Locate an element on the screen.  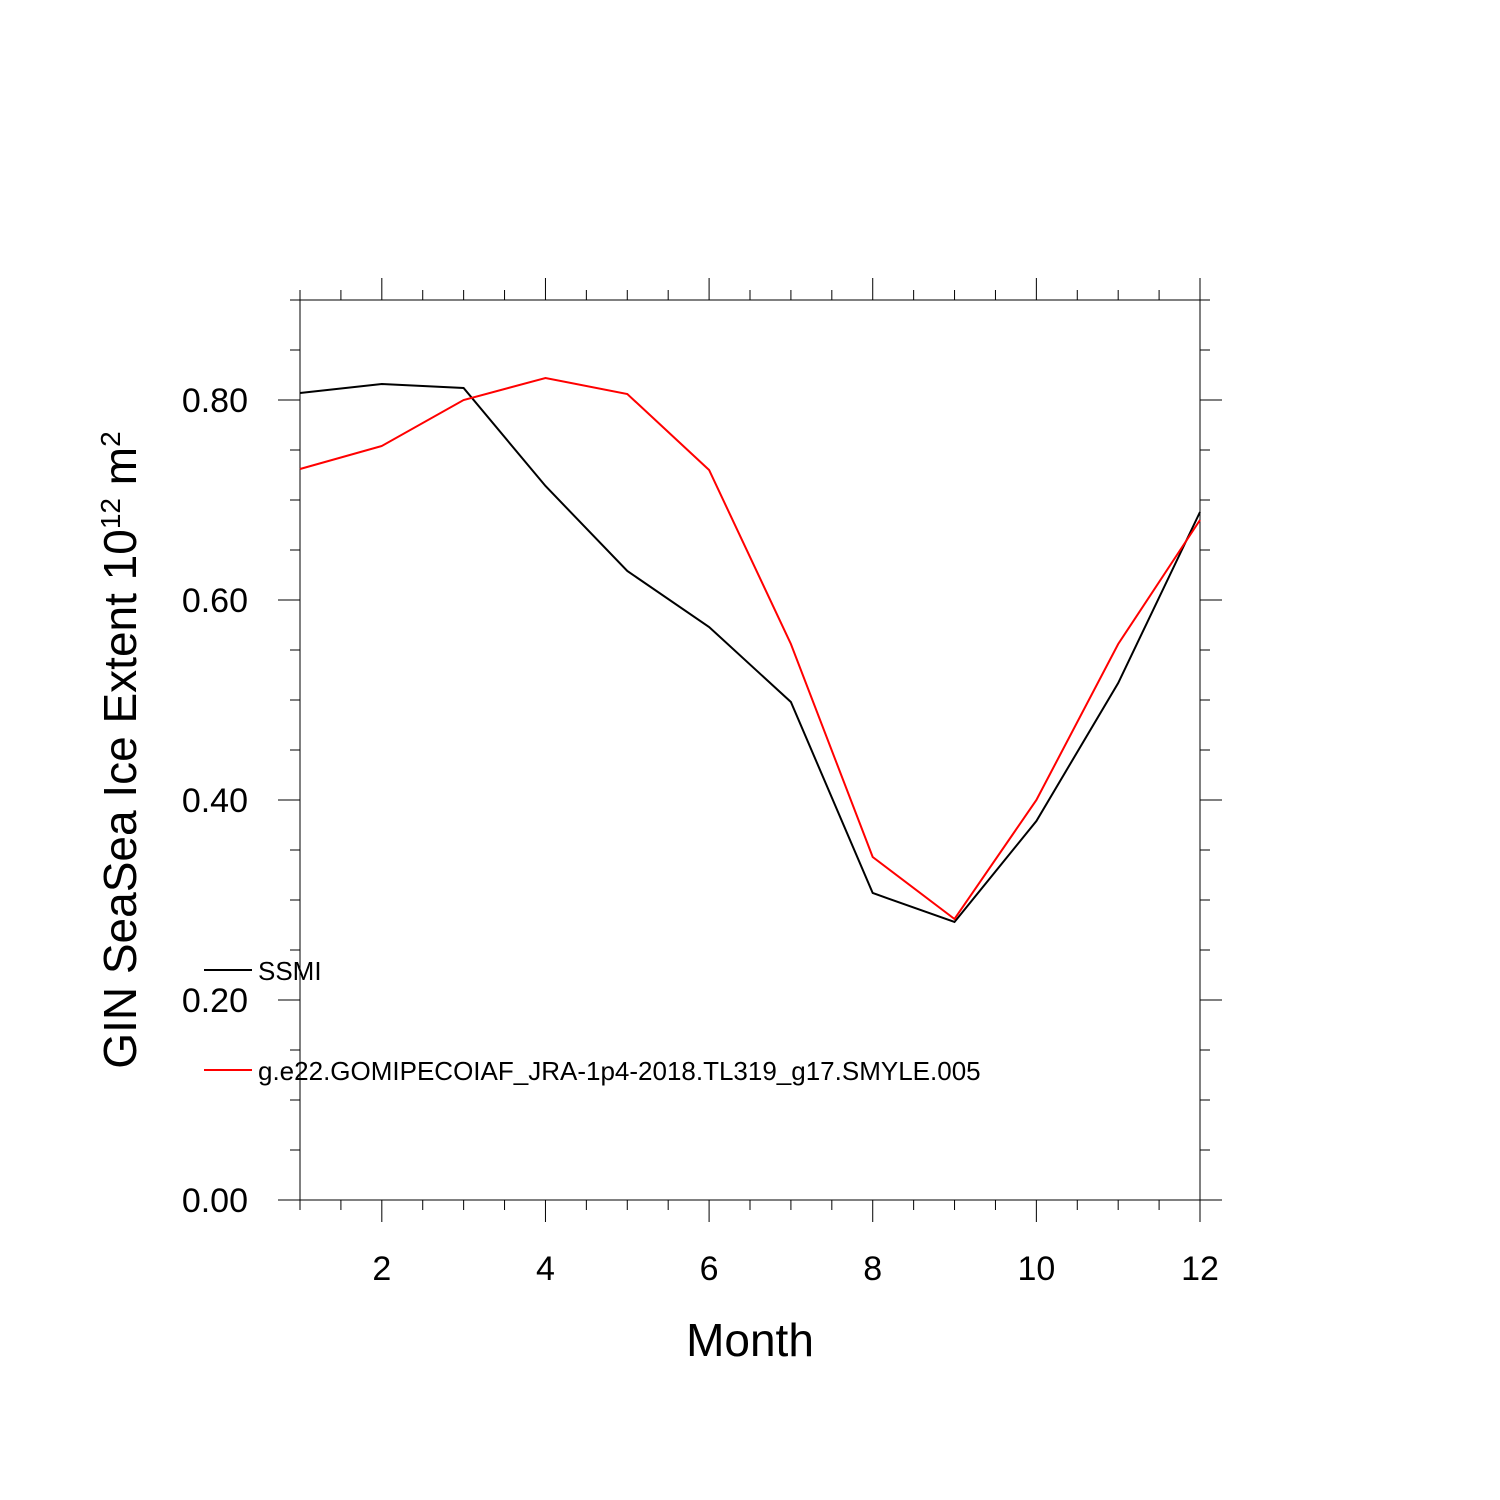
x-axis-title: Month is located at coordinates (750, 1340).